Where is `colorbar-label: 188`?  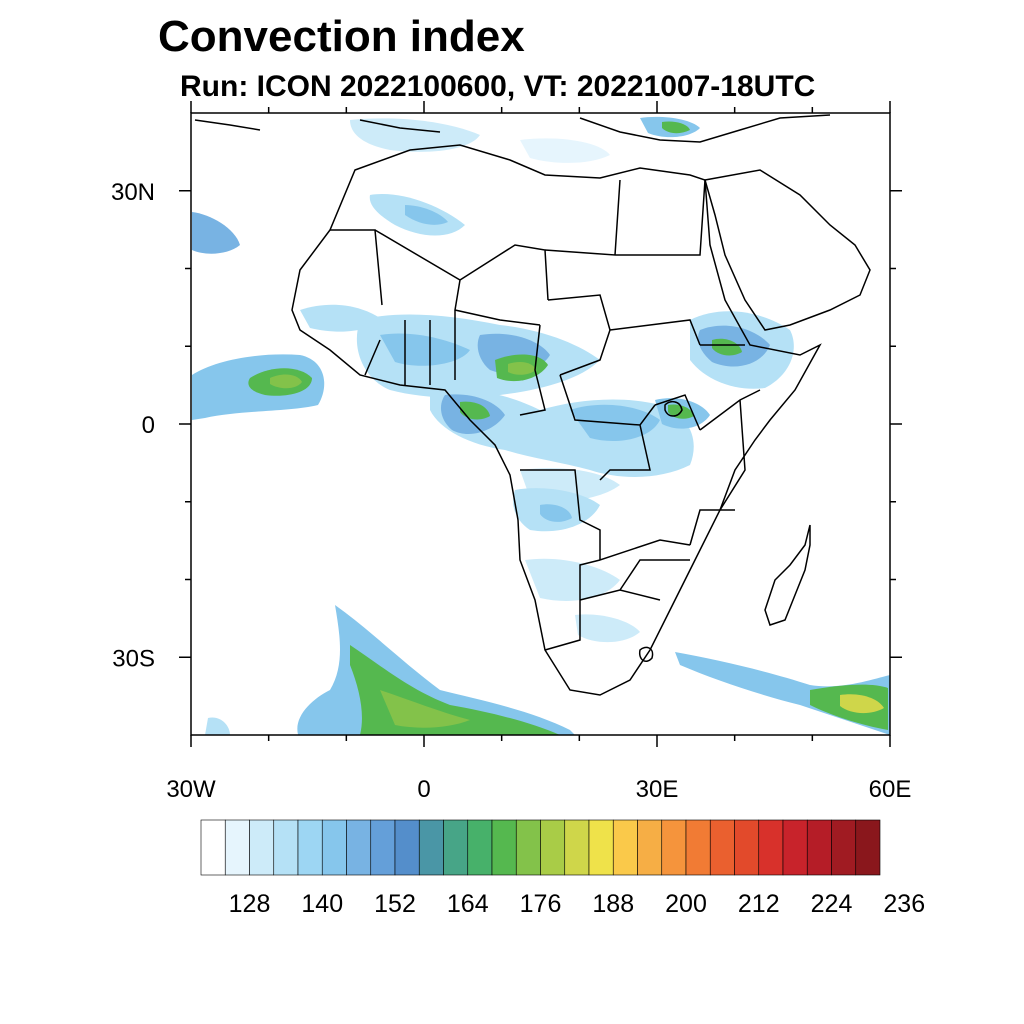 colorbar-label: 188 is located at coordinates (613, 904).